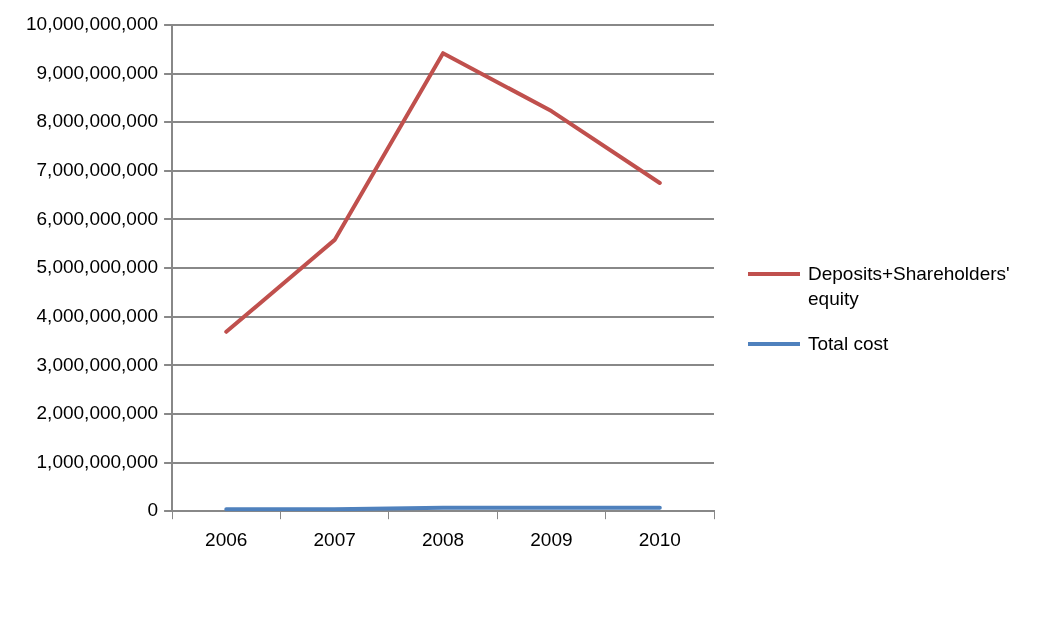 The width and height of the screenshot is (1060, 617). I want to click on x-tick-label: 2006, so click(226, 539).